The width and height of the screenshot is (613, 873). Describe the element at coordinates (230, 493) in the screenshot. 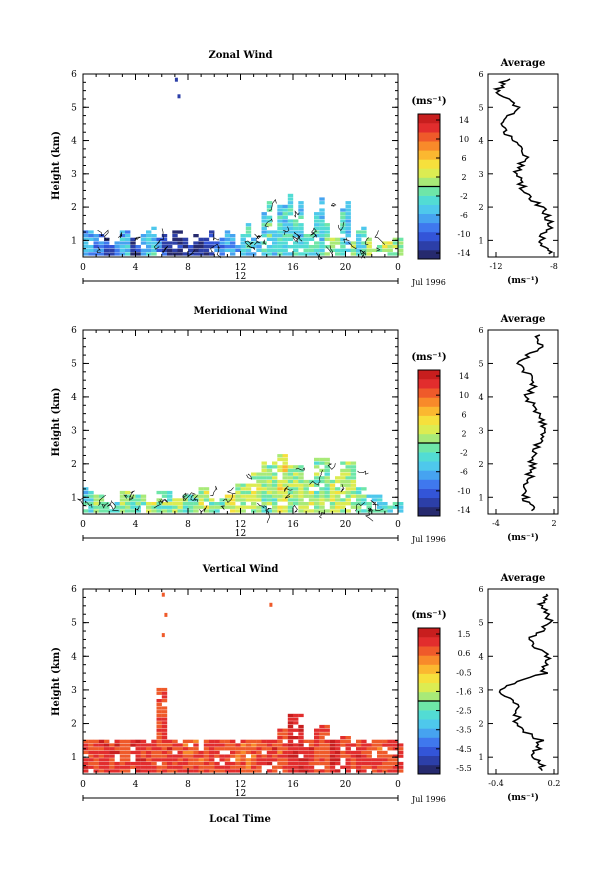

I see `contour-lines` at that location.